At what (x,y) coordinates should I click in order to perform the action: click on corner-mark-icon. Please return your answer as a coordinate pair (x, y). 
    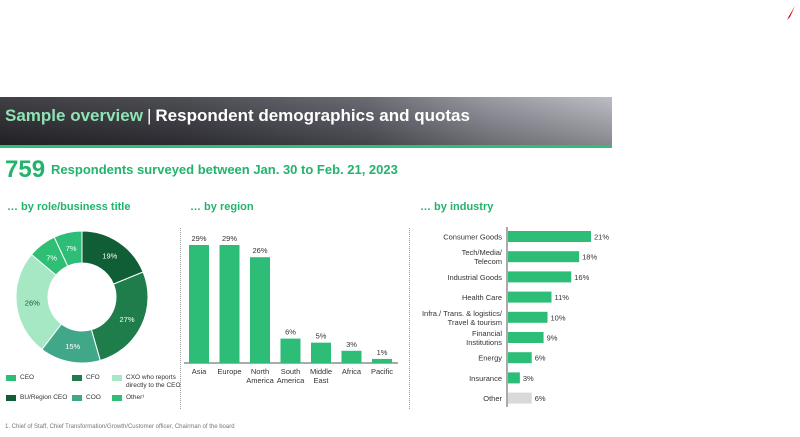
    Looking at the image, I should click on (791, 13).